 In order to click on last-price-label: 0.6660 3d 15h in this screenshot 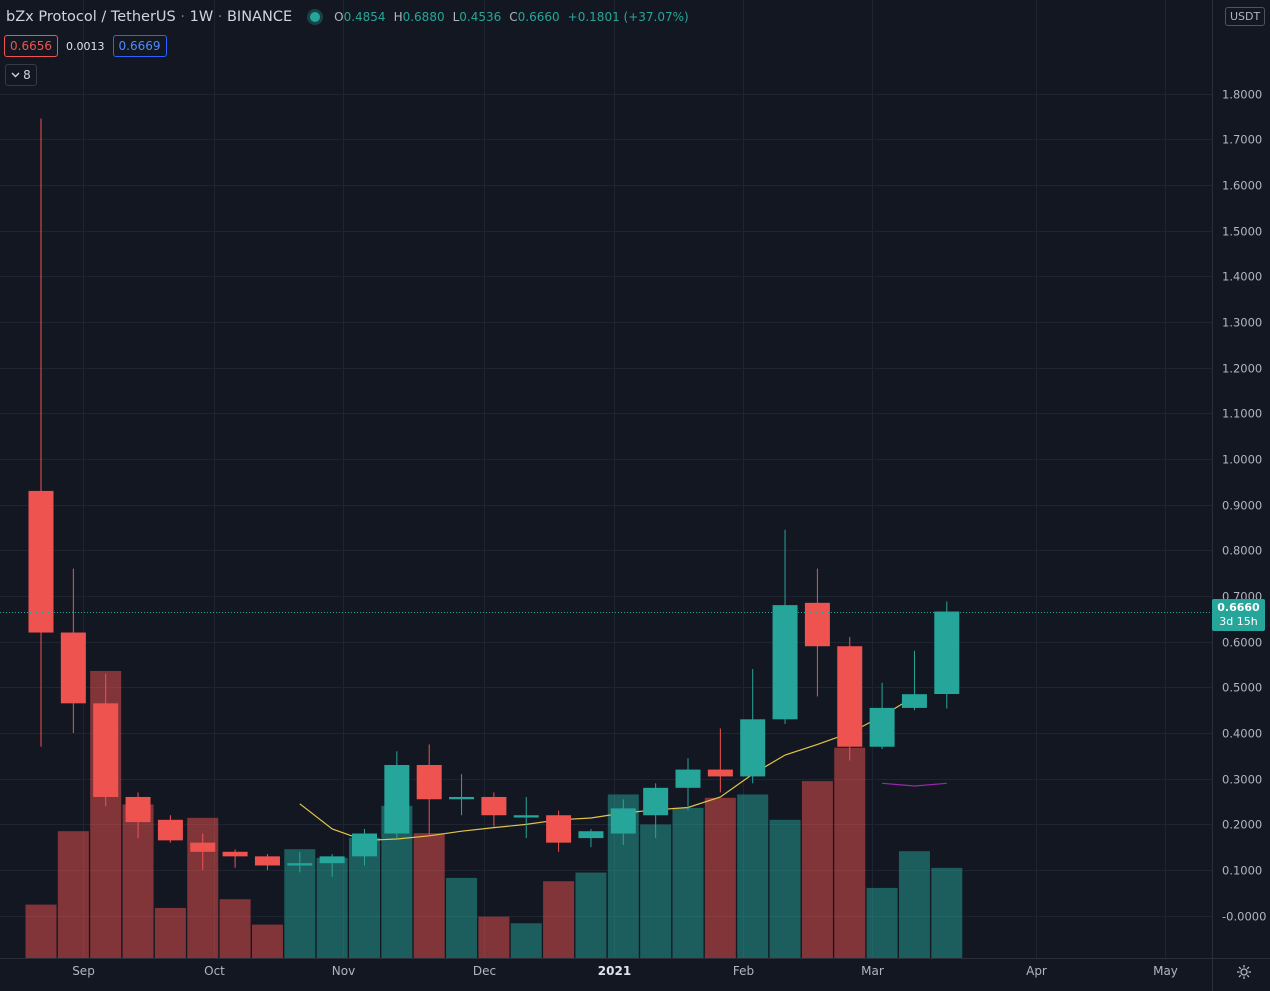, I will do `click(1238, 615)`.